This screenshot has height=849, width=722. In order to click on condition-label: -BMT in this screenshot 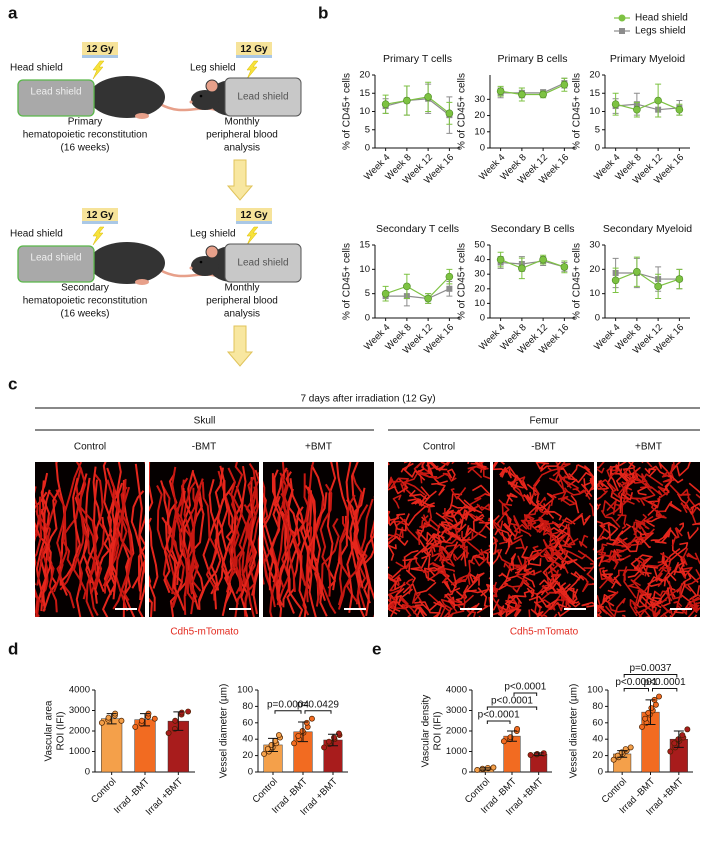, I will do `click(543, 447)`.